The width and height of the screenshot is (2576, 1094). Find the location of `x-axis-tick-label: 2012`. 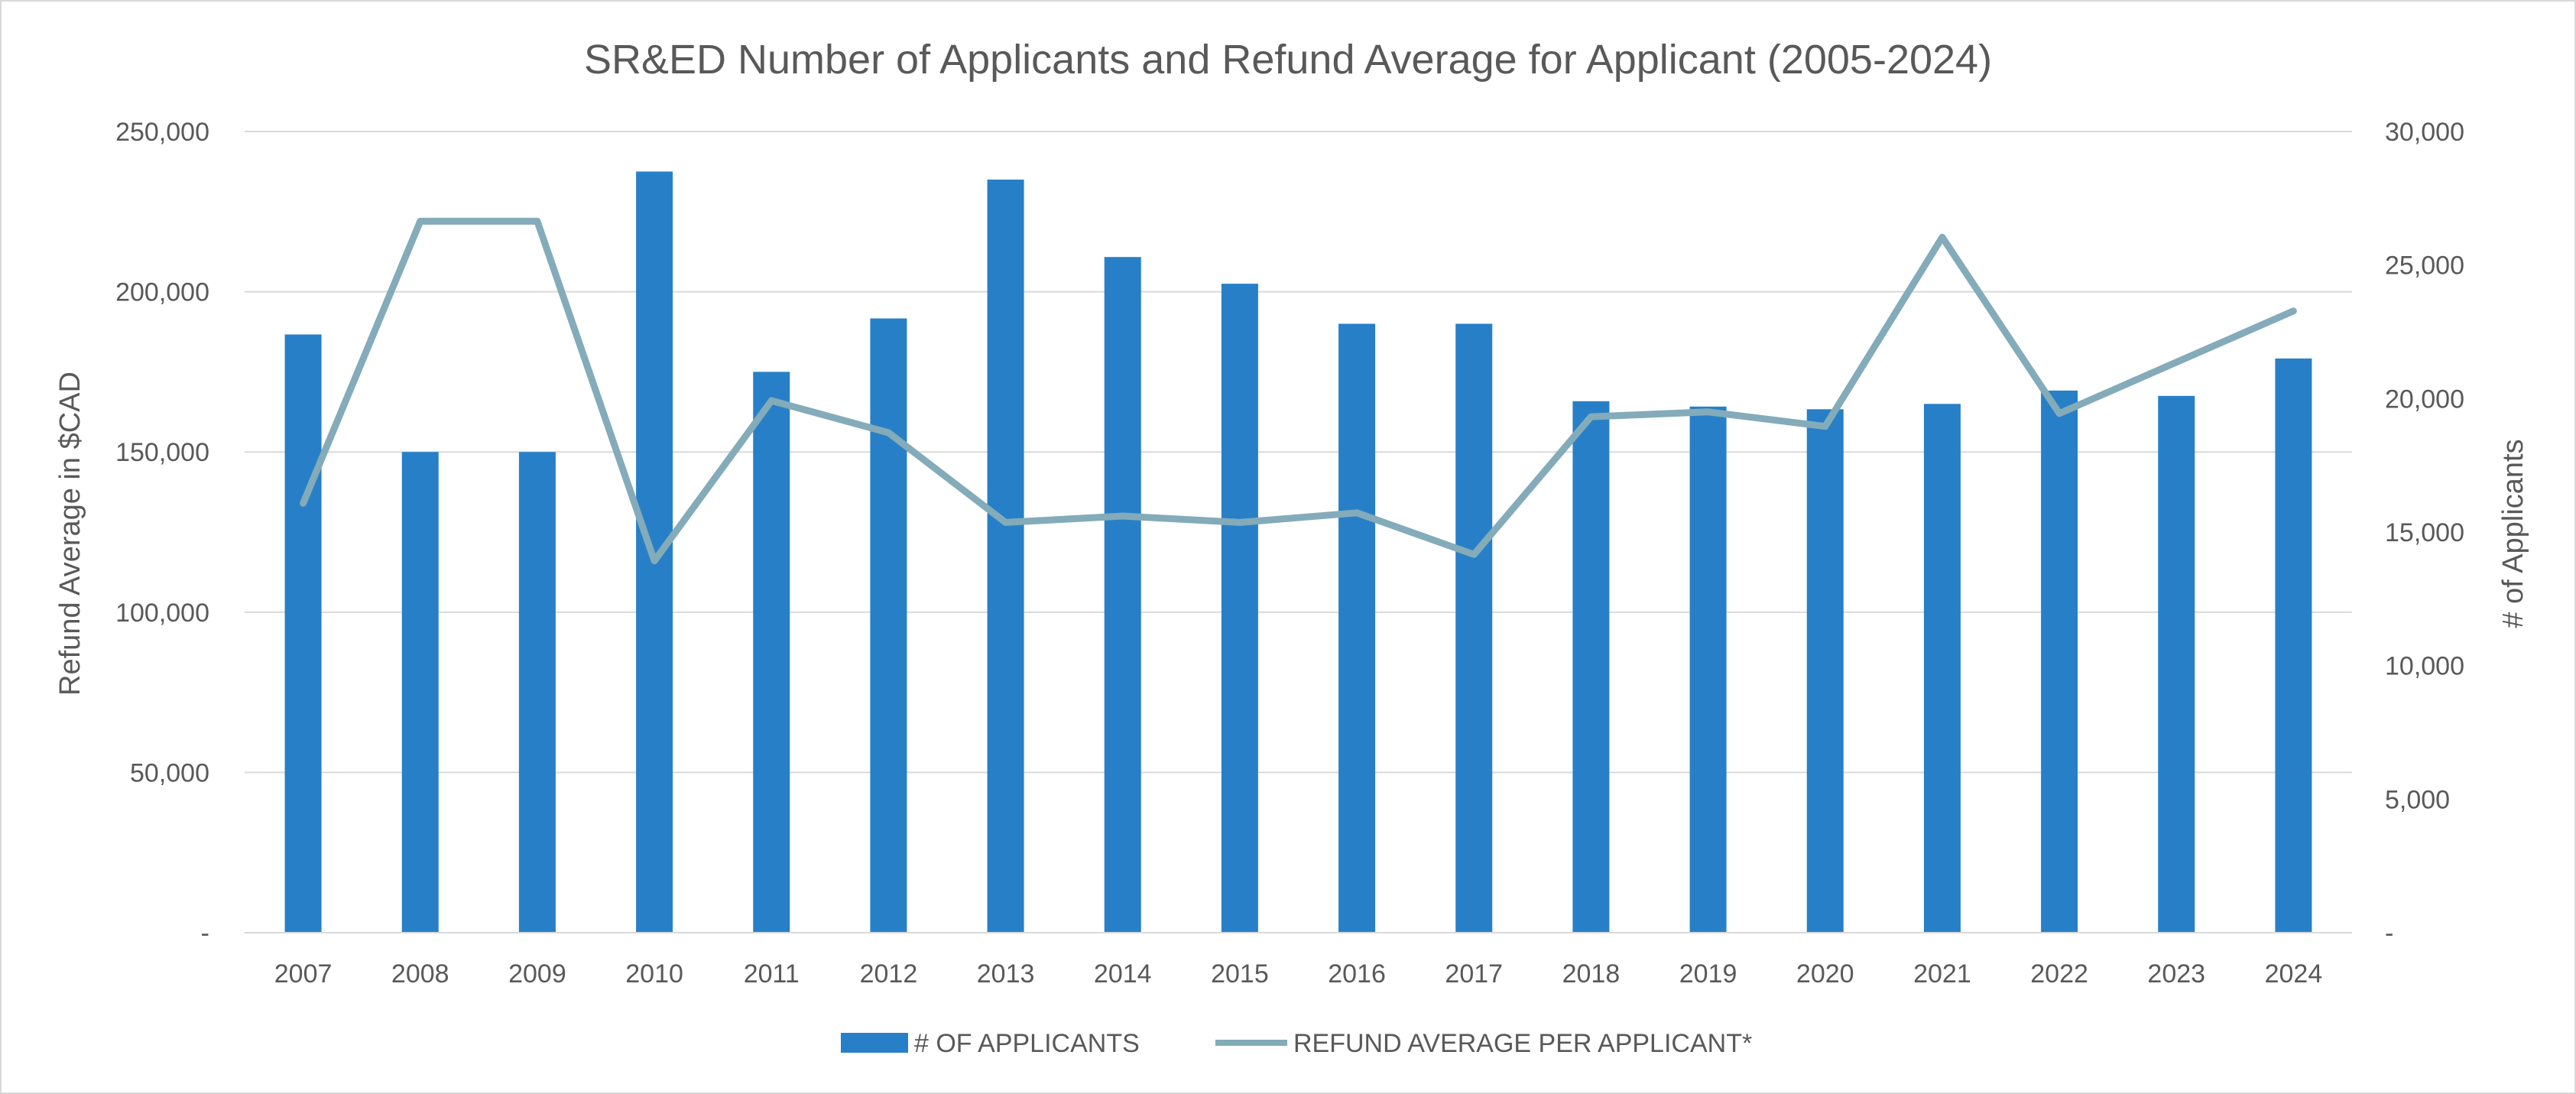

x-axis-tick-label: 2012 is located at coordinates (889, 973).